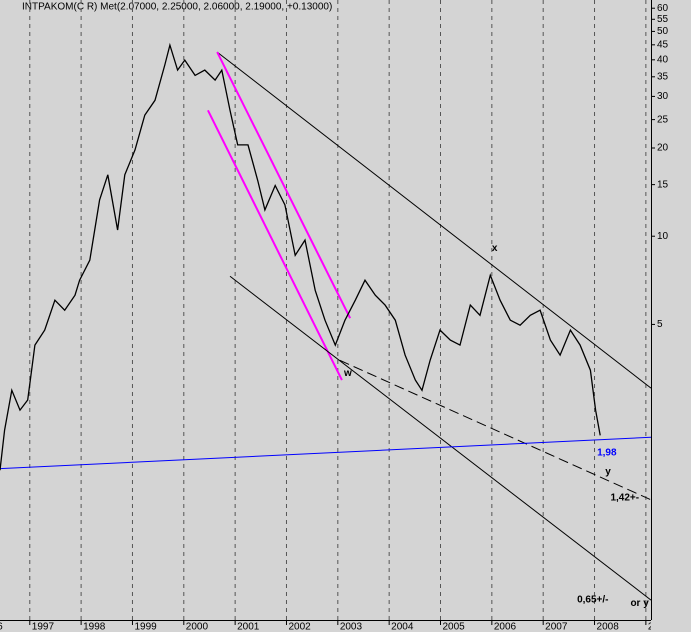 The width and height of the screenshot is (691, 632). Describe the element at coordinates (660, 324) in the screenshot. I see `y-tick-label: 5` at that location.